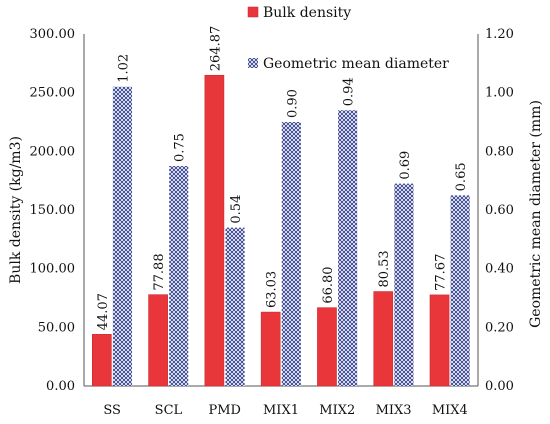 The image size is (550, 424). What do you see at coordinates (536, 214) in the screenshot?
I see `right-axis-title: Geometric mean diameter (mm)` at bounding box center [536, 214].